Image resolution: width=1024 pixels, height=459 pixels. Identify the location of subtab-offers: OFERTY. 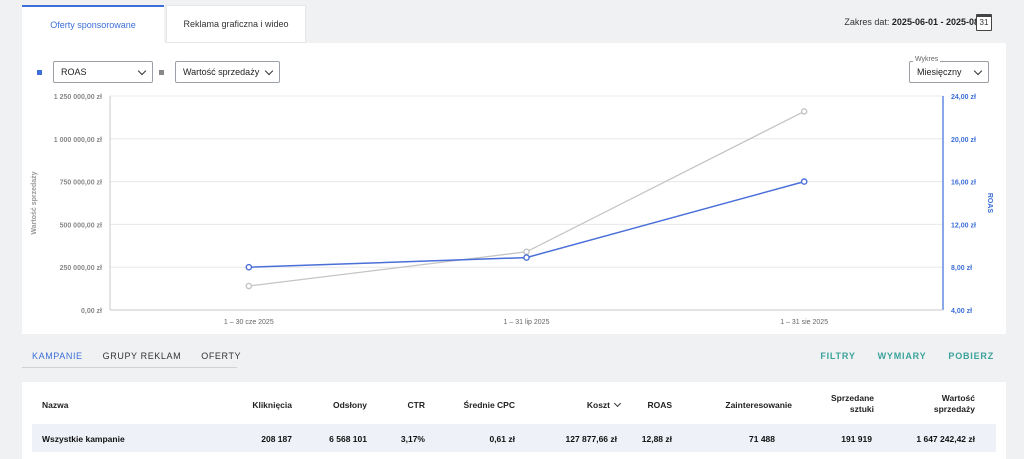
(221, 356).